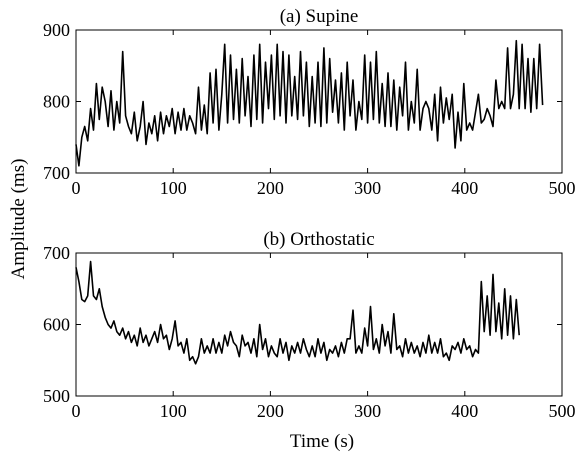 The image size is (580, 456). Describe the element at coordinates (56, 102) in the screenshot. I see `y-tick-label: 800` at that location.